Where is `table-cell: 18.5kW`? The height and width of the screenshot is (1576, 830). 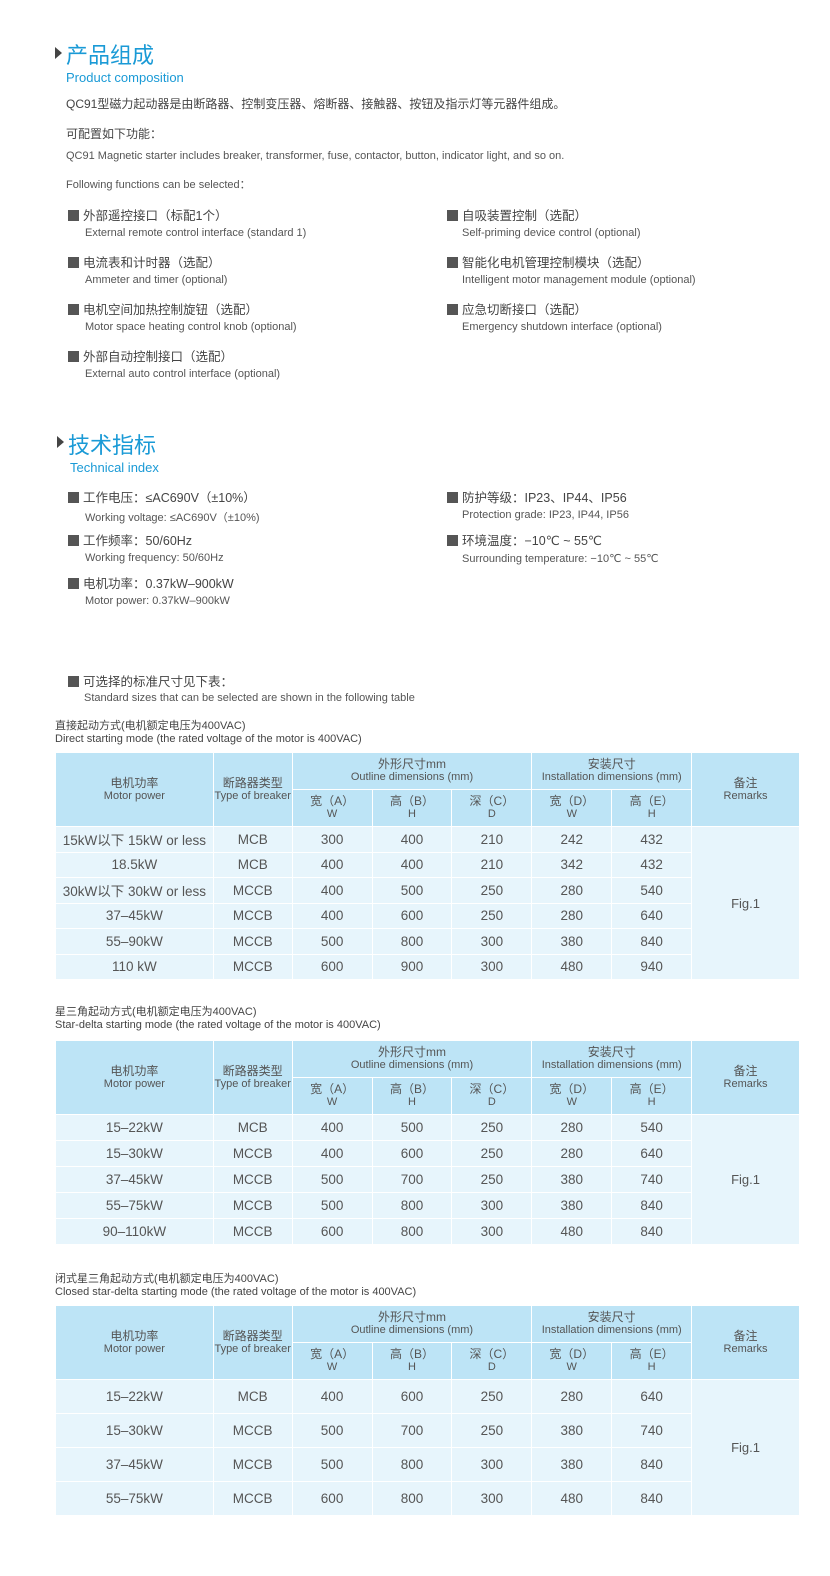 table-cell: 18.5kW is located at coordinates (134, 864).